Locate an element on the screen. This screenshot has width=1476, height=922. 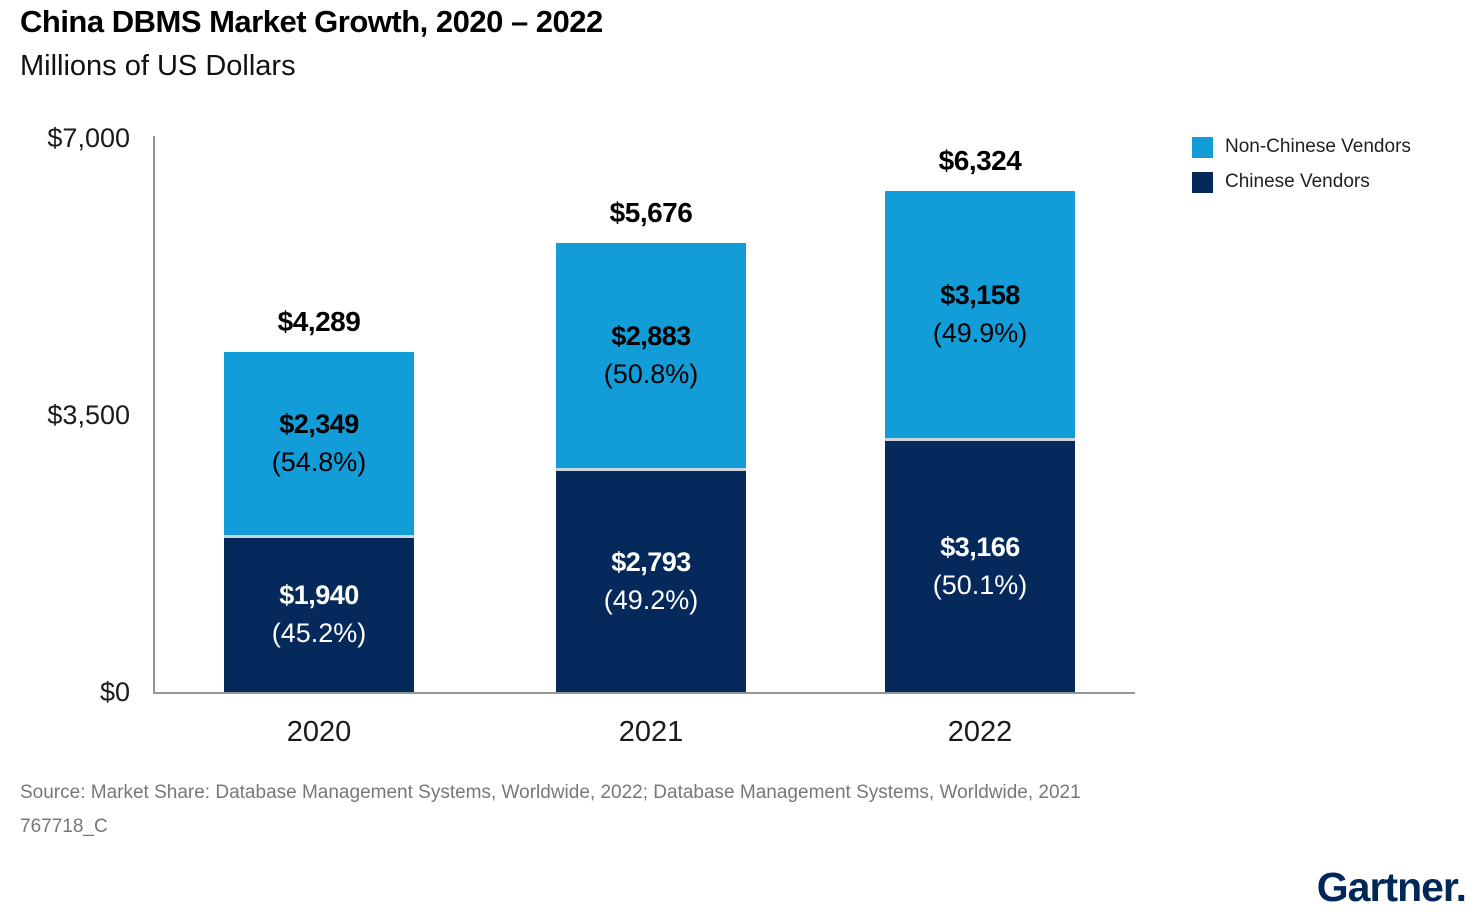
segment-value-label: $2,883 is located at coordinates (651, 335).